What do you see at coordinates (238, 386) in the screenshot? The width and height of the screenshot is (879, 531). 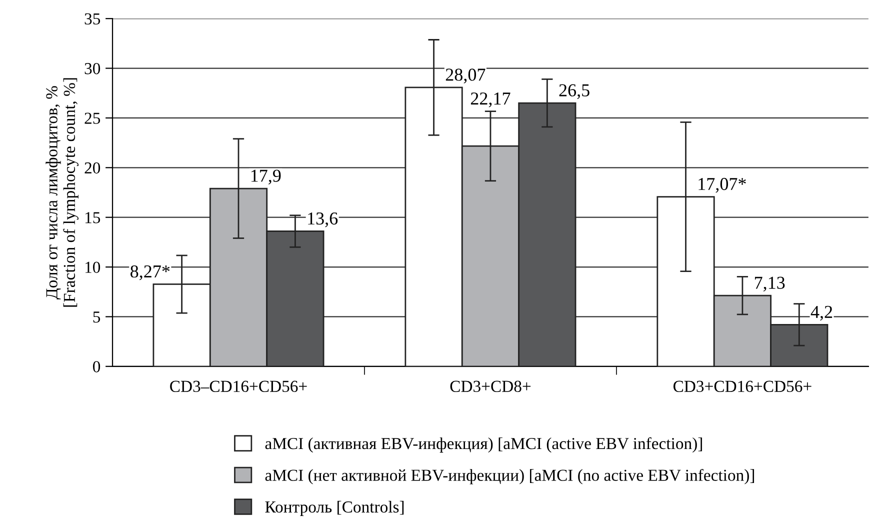 I see `x-tick-label: CD3–CD16+CD56+` at bounding box center [238, 386].